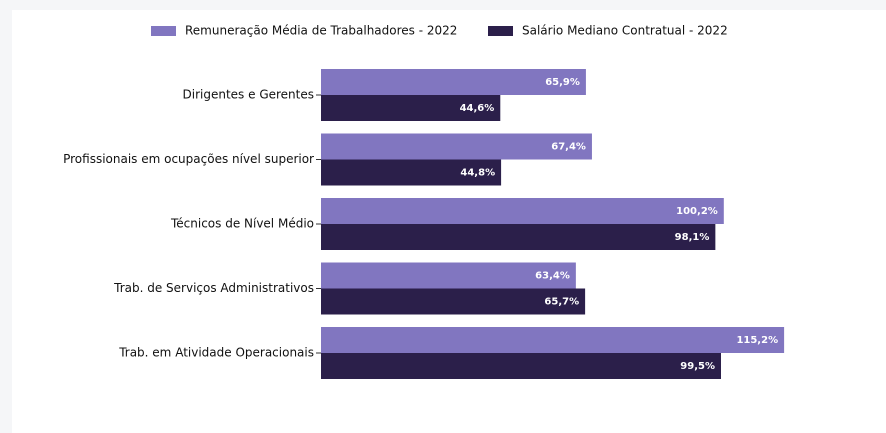  Describe the element at coordinates (568, 147) in the screenshot. I see `value-label: 67,4%` at that location.